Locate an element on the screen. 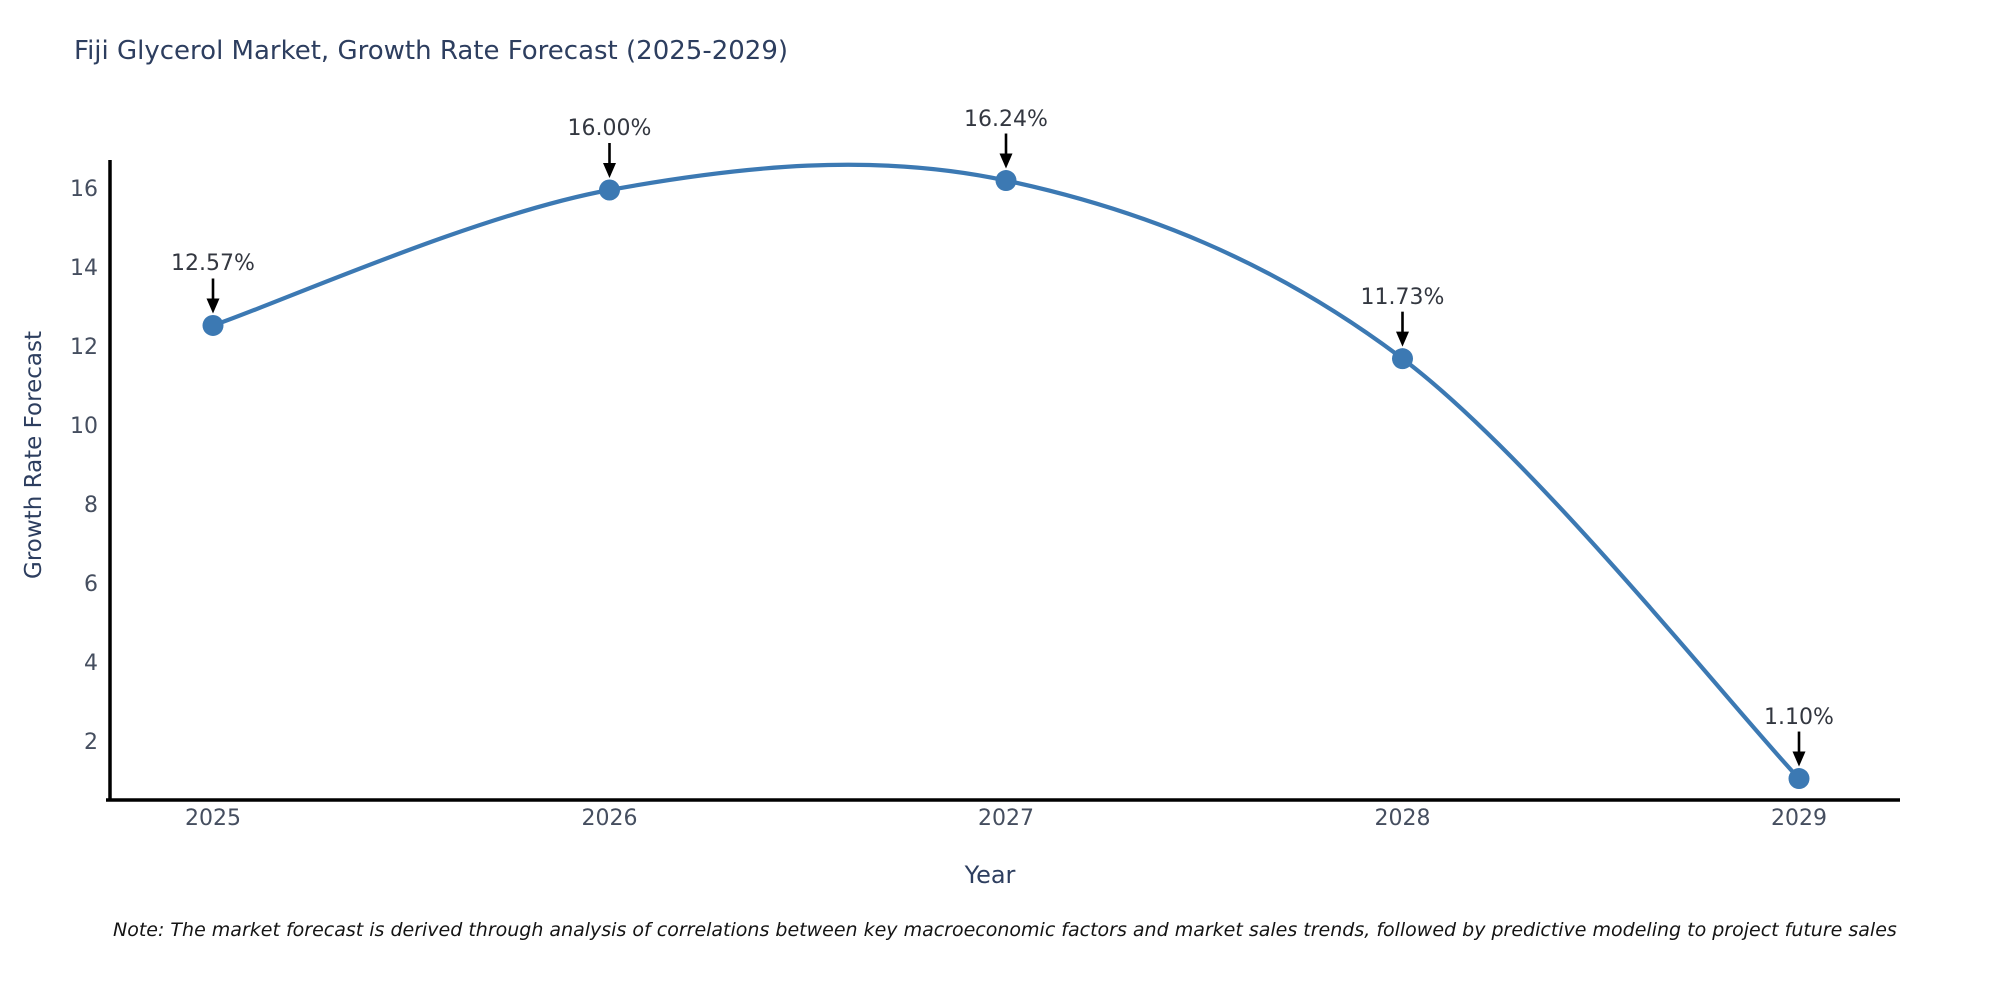 The image size is (2000, 1000). data-point-label: 16.00% is located at coordinates (609, 128).